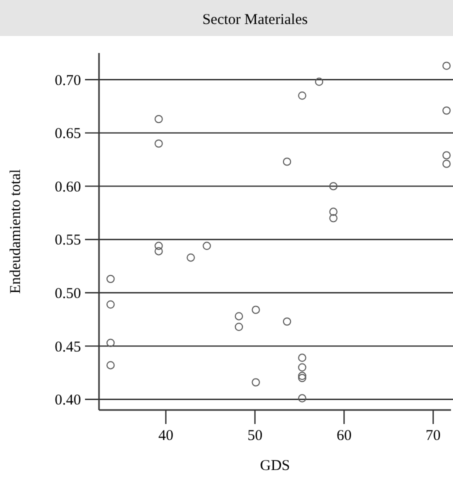 This screenshot has height=486, width=453. What do you see at coordinates (67, 80) in the screenshot?
I see `y-tick-label: 0.70` at bounding box center [67, 80].